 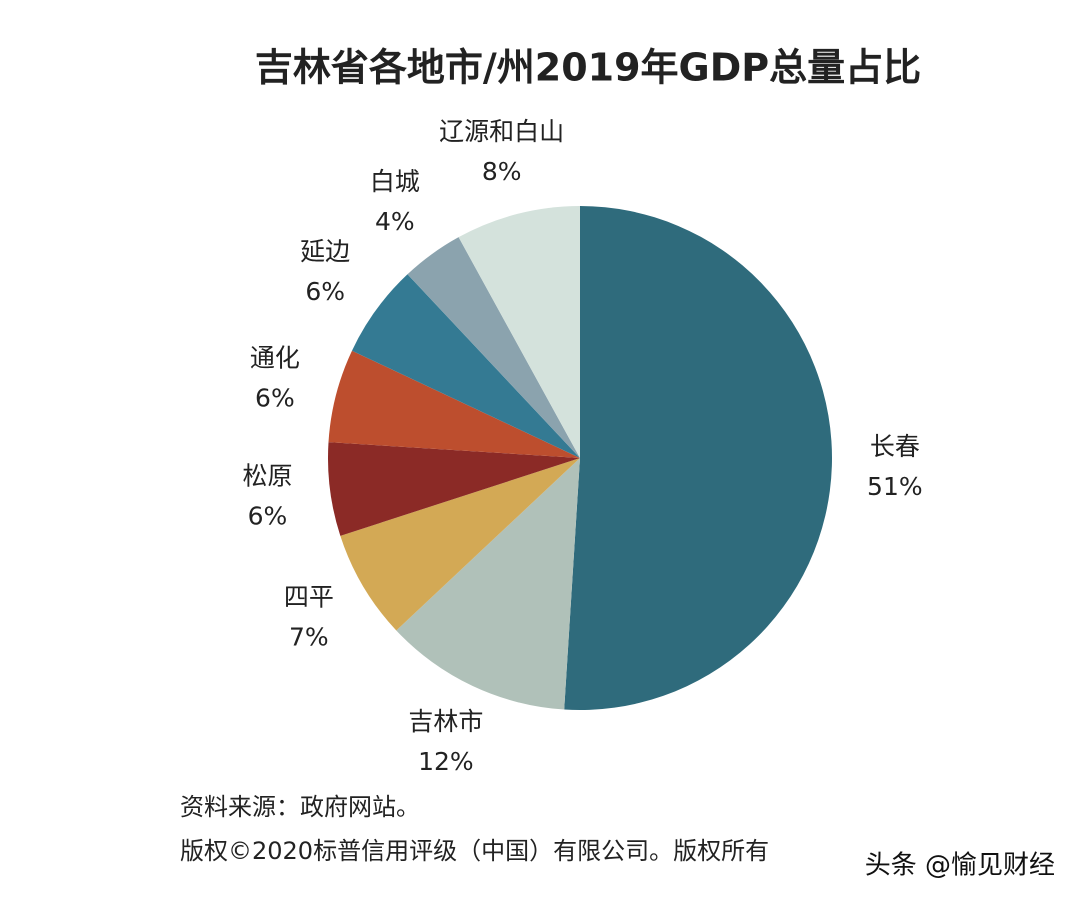 I want to click on slice-label: 通化, so click(x=275, y=358).